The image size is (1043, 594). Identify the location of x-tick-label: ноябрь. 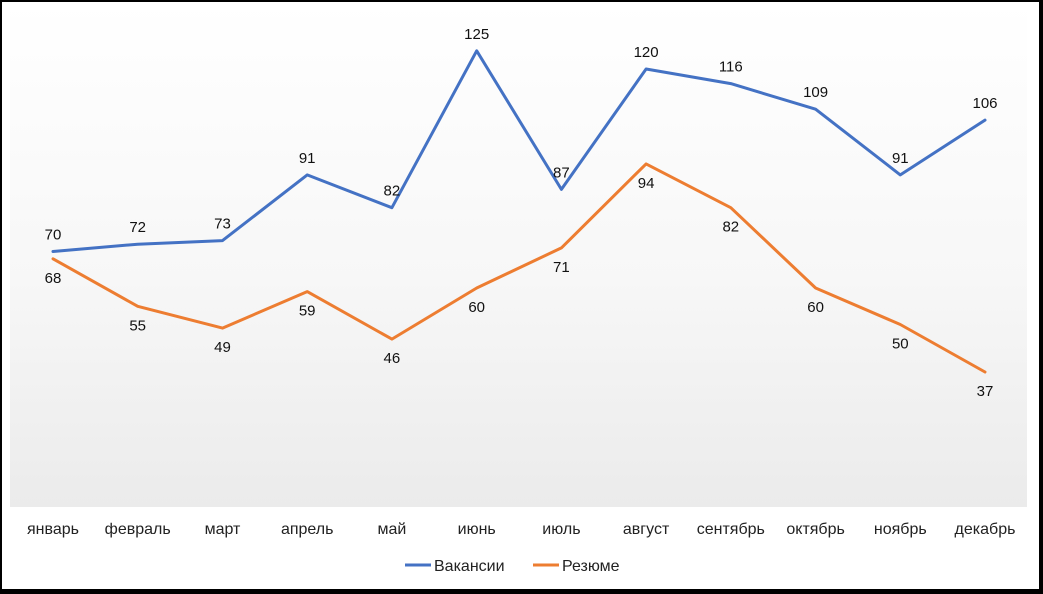
(900, 529).